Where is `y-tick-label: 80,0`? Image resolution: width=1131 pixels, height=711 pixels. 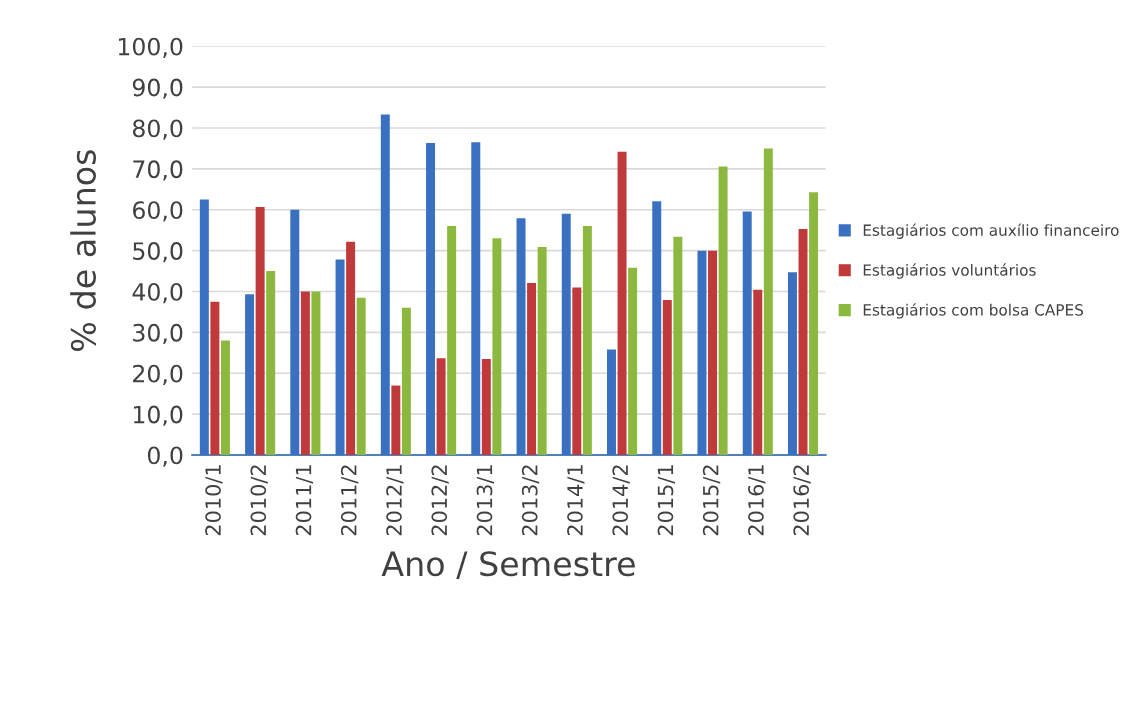
y-tick-label: 80,0 is located at coordinates (157, 129).